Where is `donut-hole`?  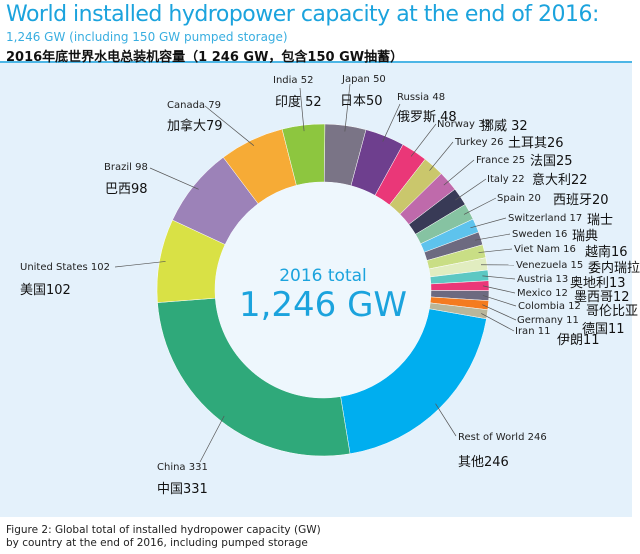
donut-hole is located at coordinates (323, 290).